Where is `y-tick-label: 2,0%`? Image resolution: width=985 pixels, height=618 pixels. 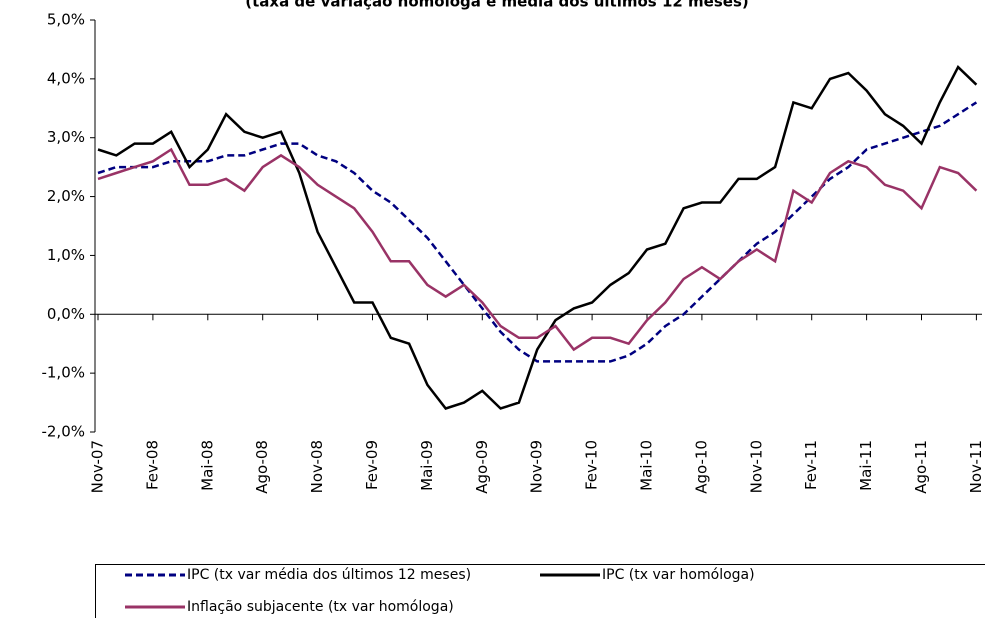 y-tick-label: 2,0% is located at coordinates (66, 196).